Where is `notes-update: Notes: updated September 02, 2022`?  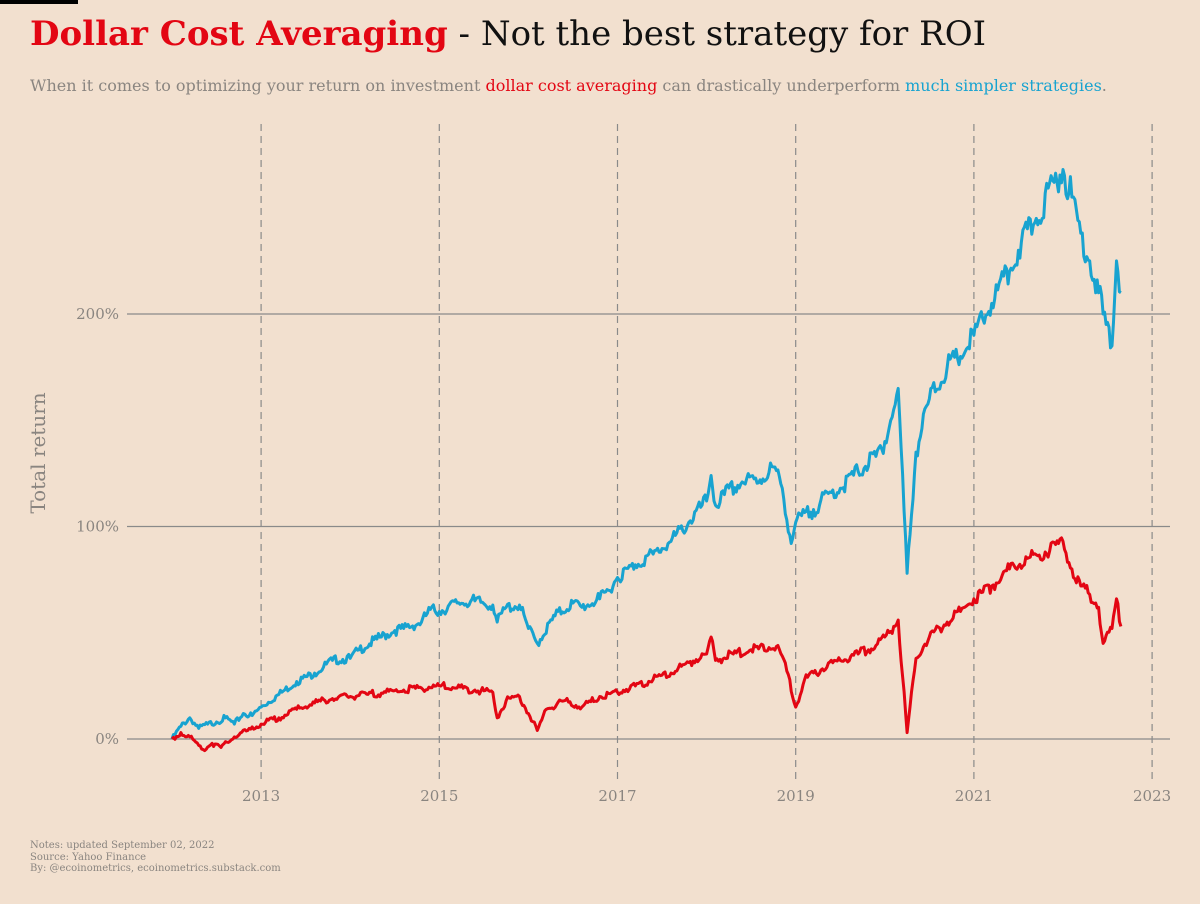
notes-update: Notes: updated September 02, 2022 is located at coordinates (122, 845).